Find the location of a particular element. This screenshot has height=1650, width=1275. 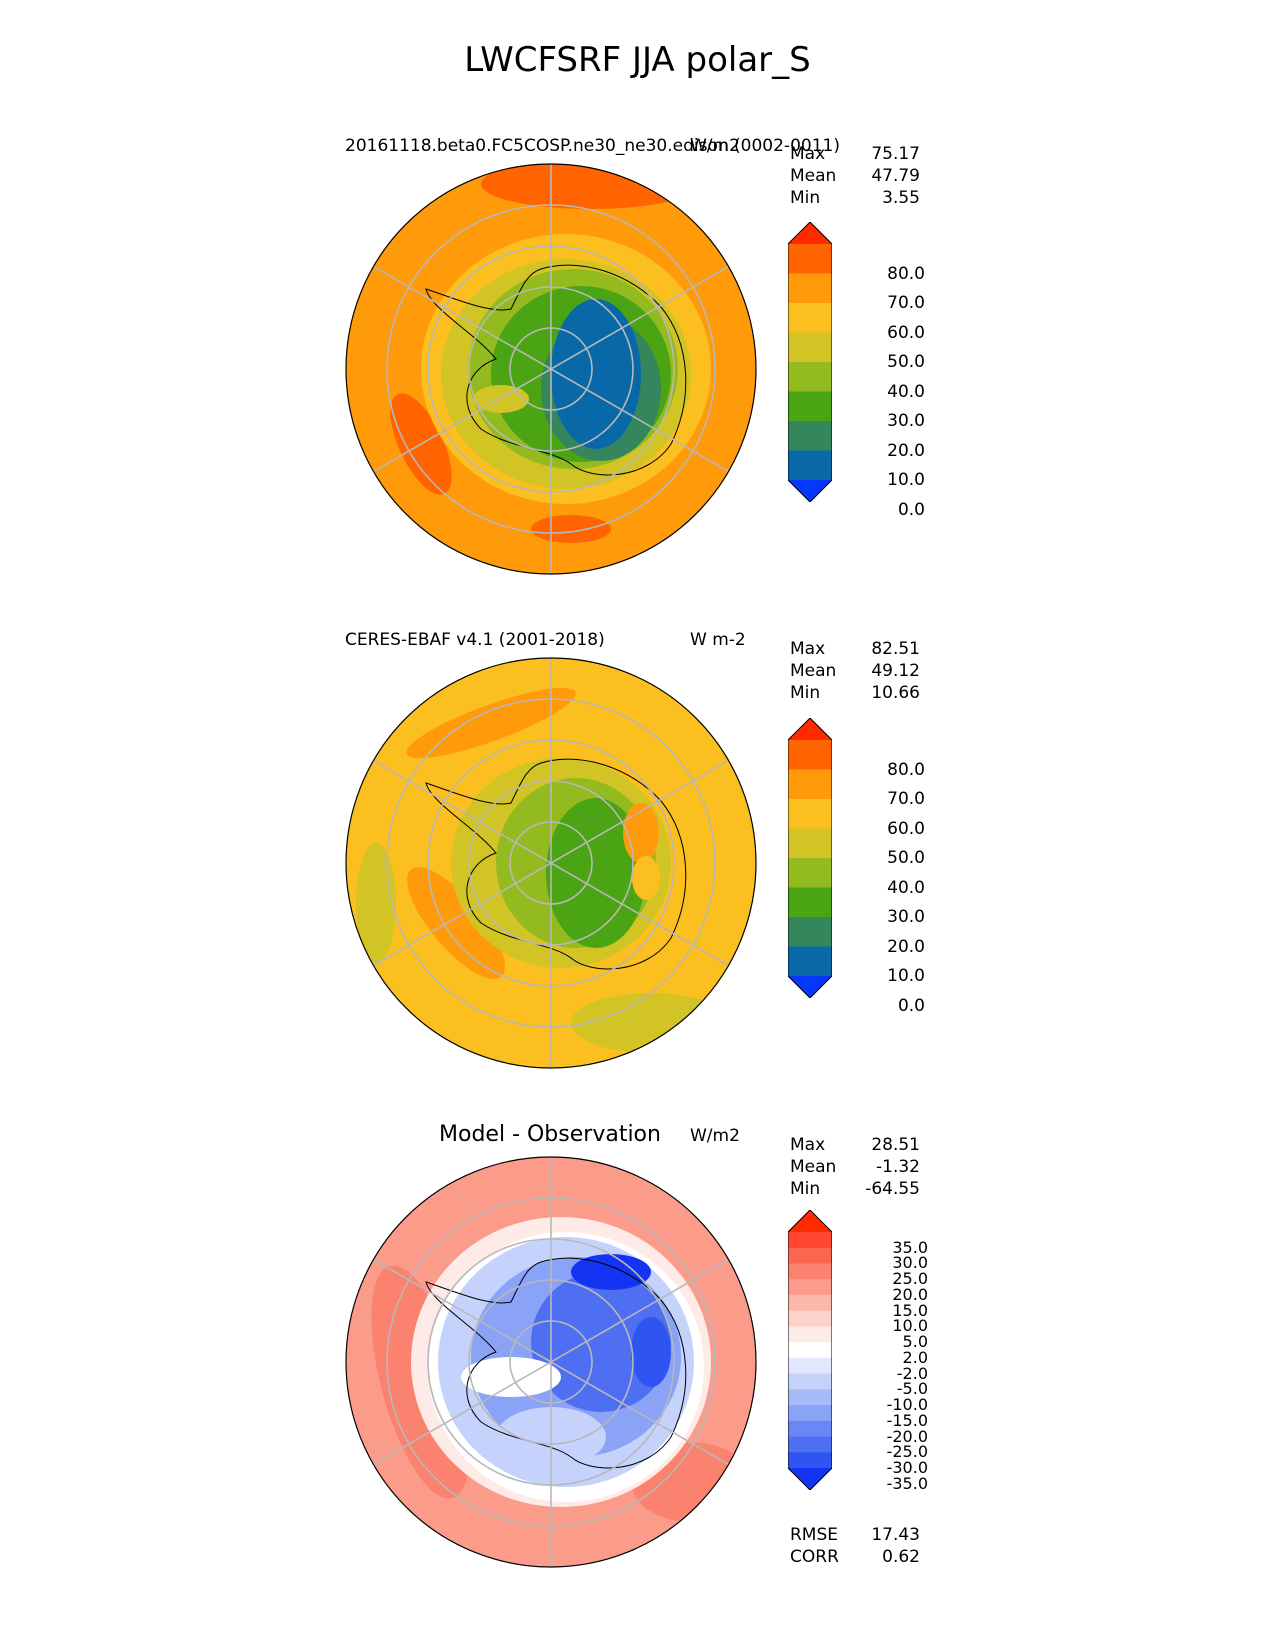

colorbar-reference is located at coordinates (810, 858).